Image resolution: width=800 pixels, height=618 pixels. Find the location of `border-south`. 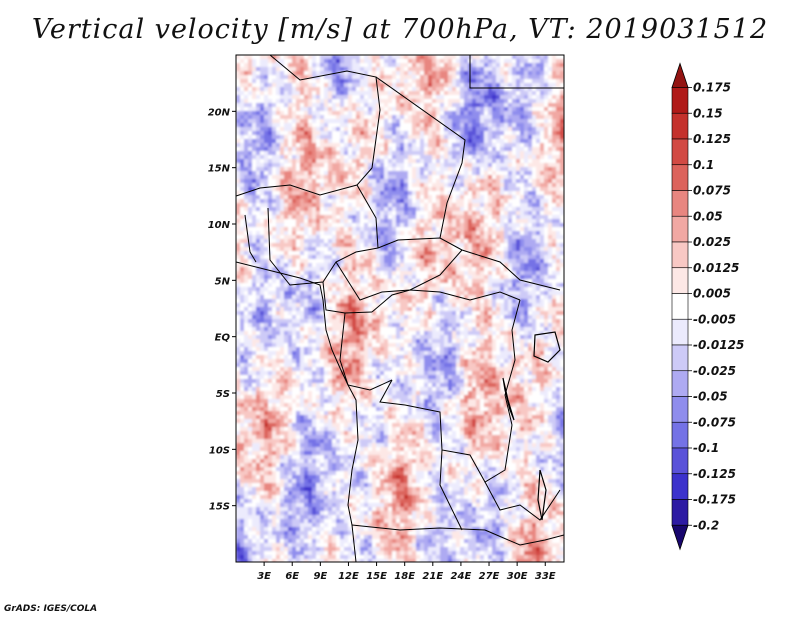

border-south is located at coordinates (524, 537).